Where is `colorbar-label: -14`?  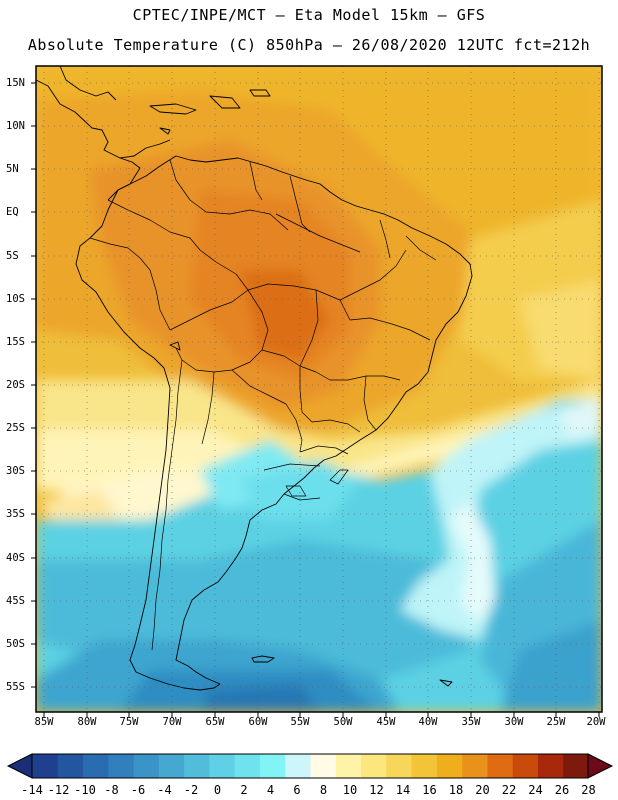 colorbar-label: -14 is located at coordinates (32, 790).